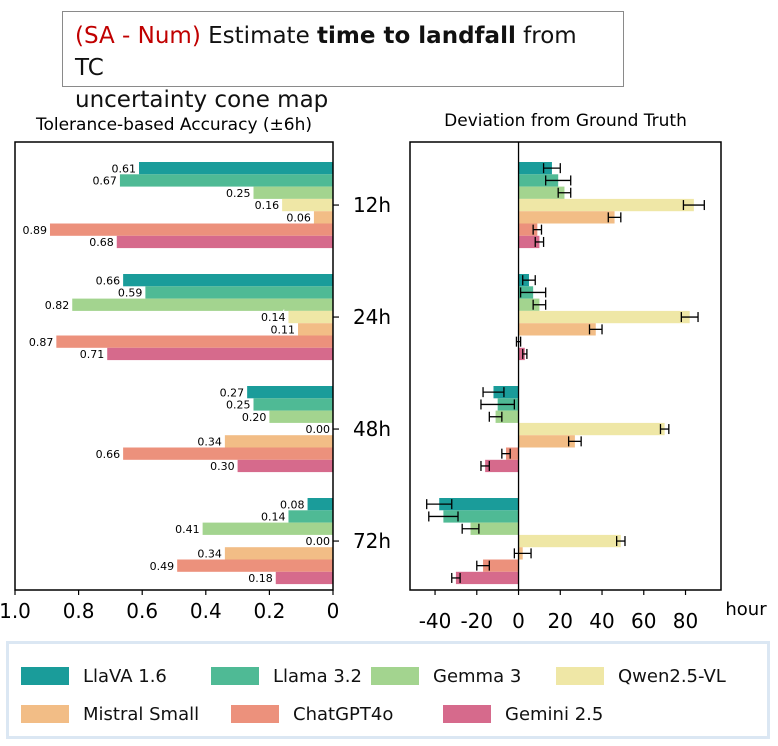 This screenshot has width=778, height=746. What do you see at coordinates (130, 293) in the screenshot?
I see `acc-label-llama-3-2-24h: 0.59` at bounding box center [130, 293].